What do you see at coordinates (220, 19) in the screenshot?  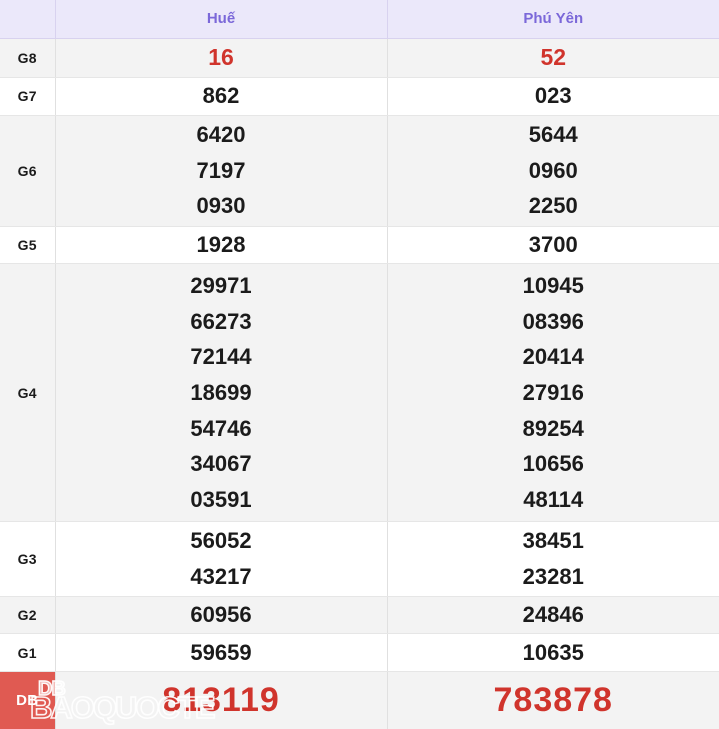 I see `column-header-hue: Huế` at bounding box center [220, 19].